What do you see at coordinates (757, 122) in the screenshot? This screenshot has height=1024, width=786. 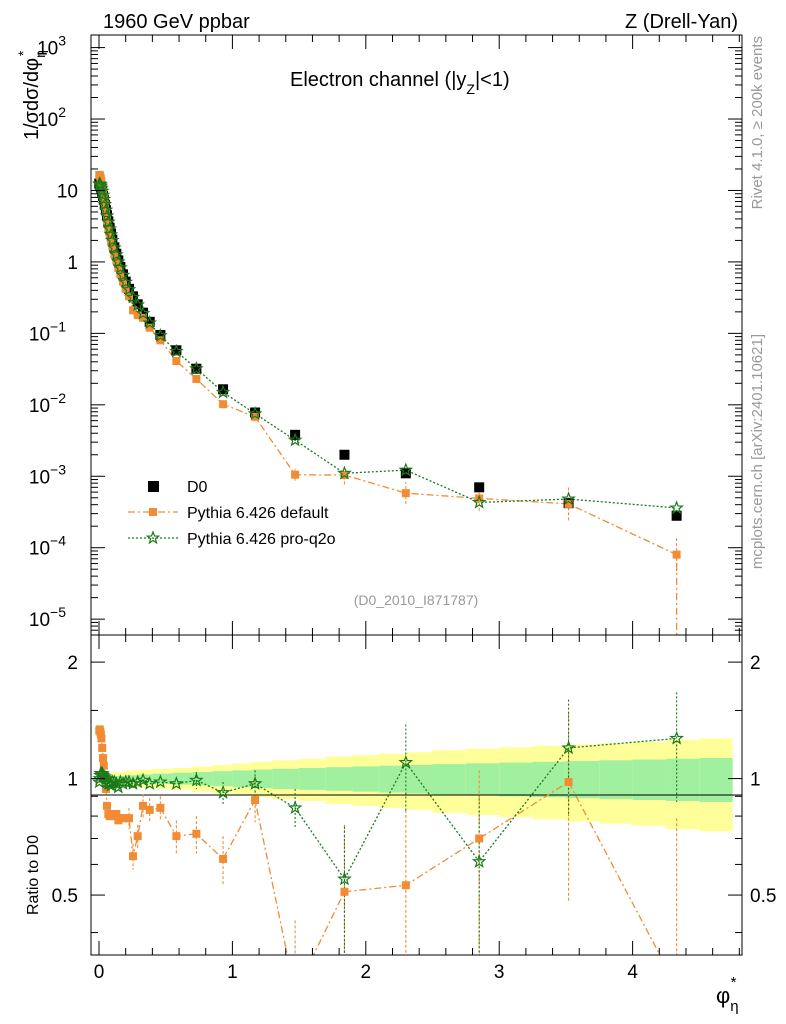 I see `rivet-version-label: Rivet 4.1.0, ≥ 200k events` at bounding box center [757, 122].